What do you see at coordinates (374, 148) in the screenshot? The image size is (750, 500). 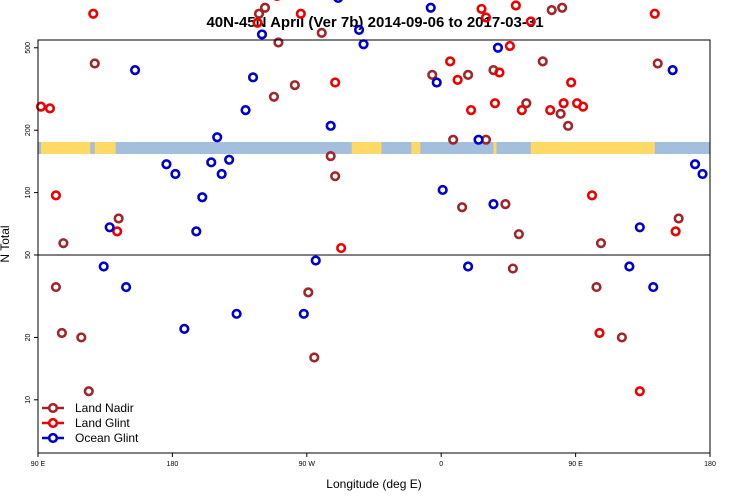 I see `land-ocean-band` at bounding box center [374, 148].